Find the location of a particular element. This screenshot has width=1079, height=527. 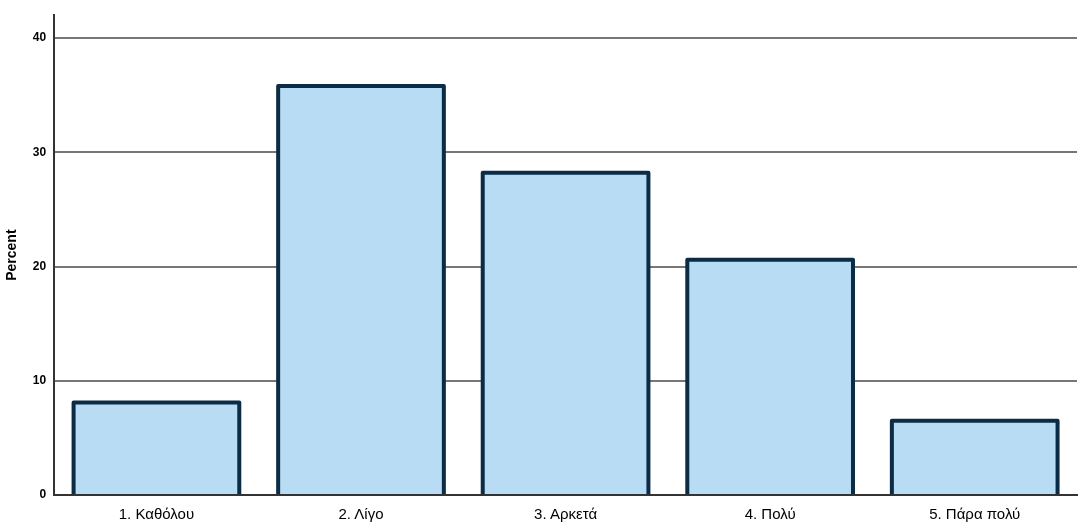

y-tick-label: 0 is located at coordinates (43, 494).